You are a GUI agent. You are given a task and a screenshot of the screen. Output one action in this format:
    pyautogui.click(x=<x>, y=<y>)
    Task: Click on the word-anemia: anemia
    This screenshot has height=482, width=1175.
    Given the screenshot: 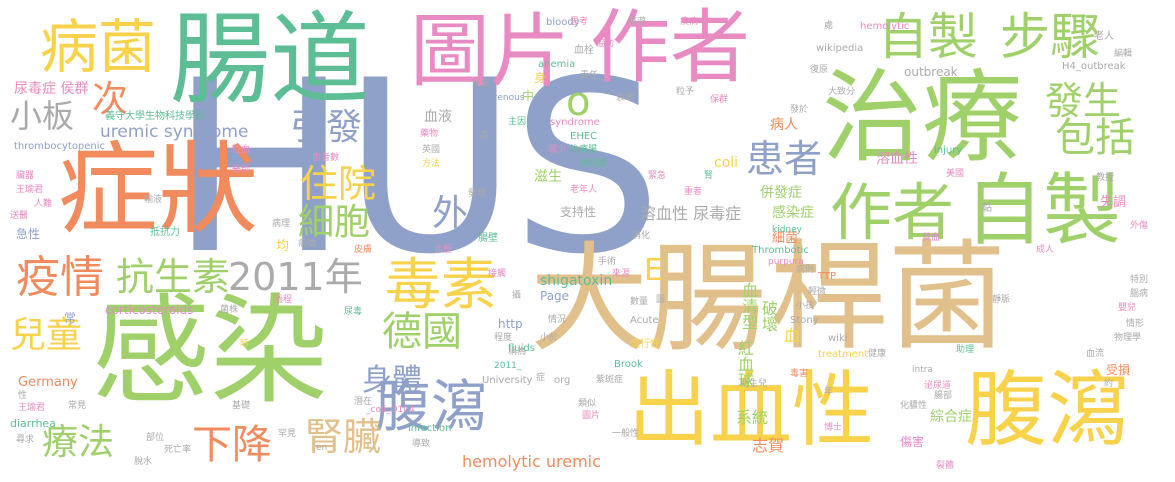 What is the action you would take?
    pyautogui.click(x=557, y=64)
    